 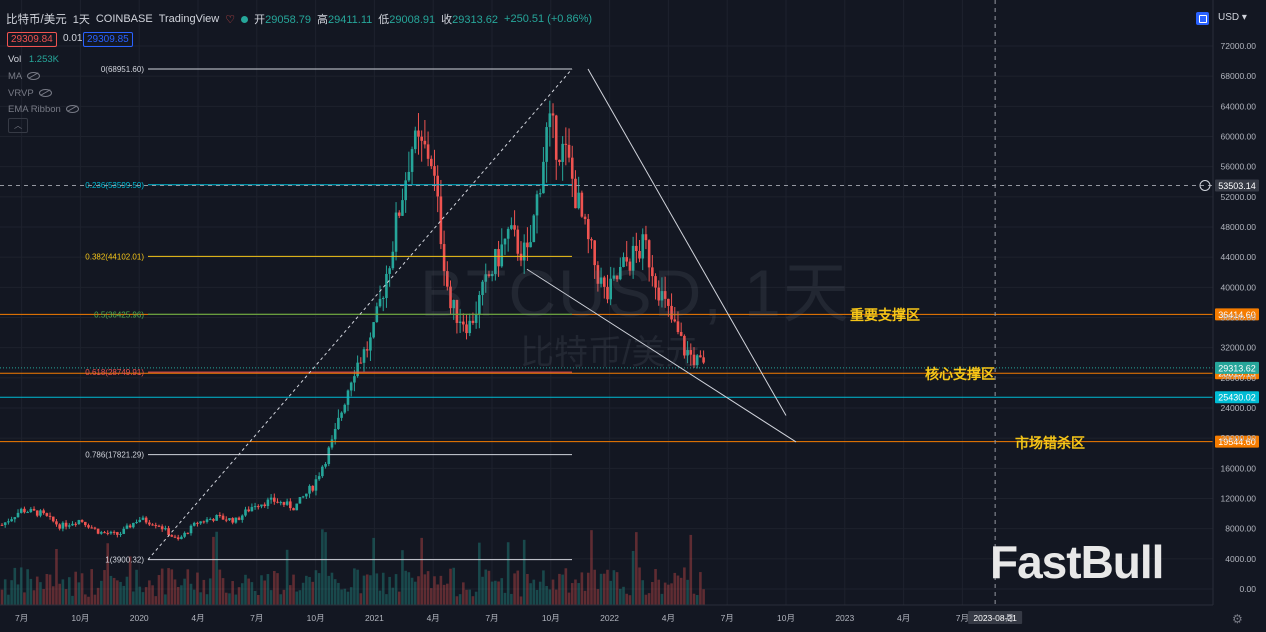 I want to click on currency-selector: USD ▾, so click(x=1232, y=17).